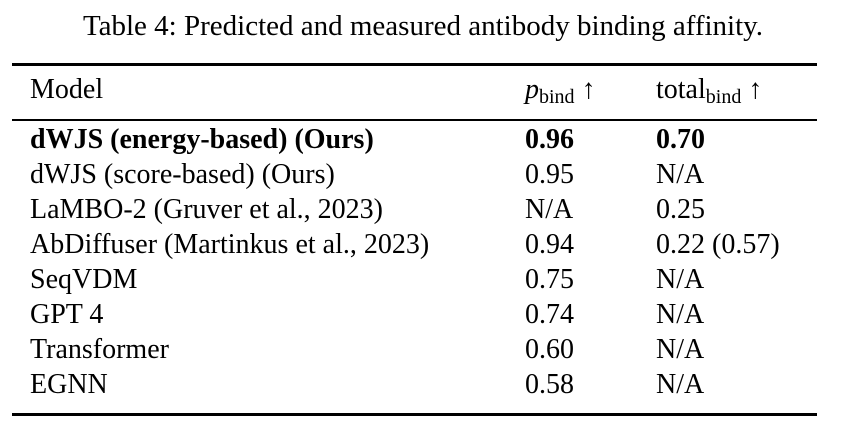 The height and width of the screenshot is (433, 846). What do you see at coordinates (202, 139) in the screenshot?
I see `row-model: dWJS (energy-based) (Ours)` at bounding box center [202, 139].